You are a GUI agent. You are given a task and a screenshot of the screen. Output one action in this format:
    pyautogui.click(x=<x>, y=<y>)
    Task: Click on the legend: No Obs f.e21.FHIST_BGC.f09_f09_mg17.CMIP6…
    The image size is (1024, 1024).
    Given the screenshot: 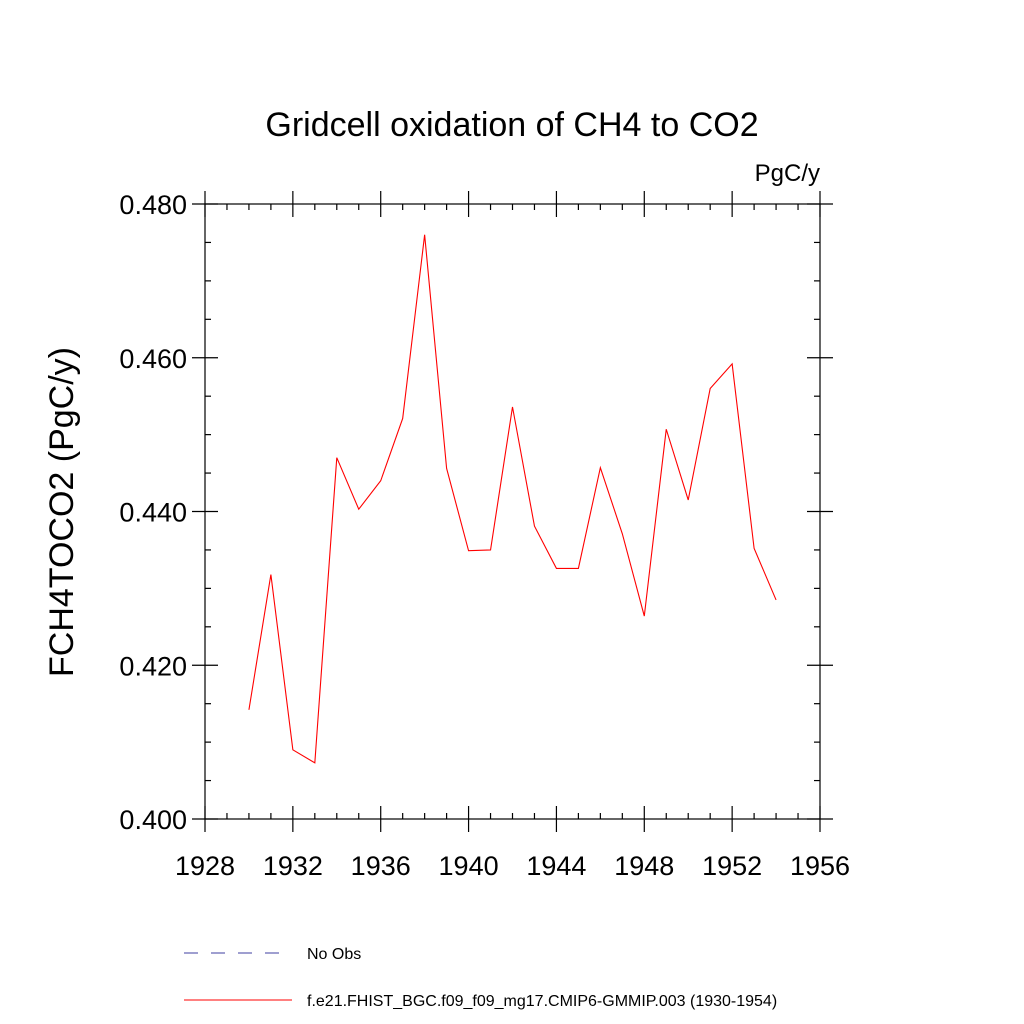 What is the action you would take?
    pyautogui.click(x=480, y=978)
    